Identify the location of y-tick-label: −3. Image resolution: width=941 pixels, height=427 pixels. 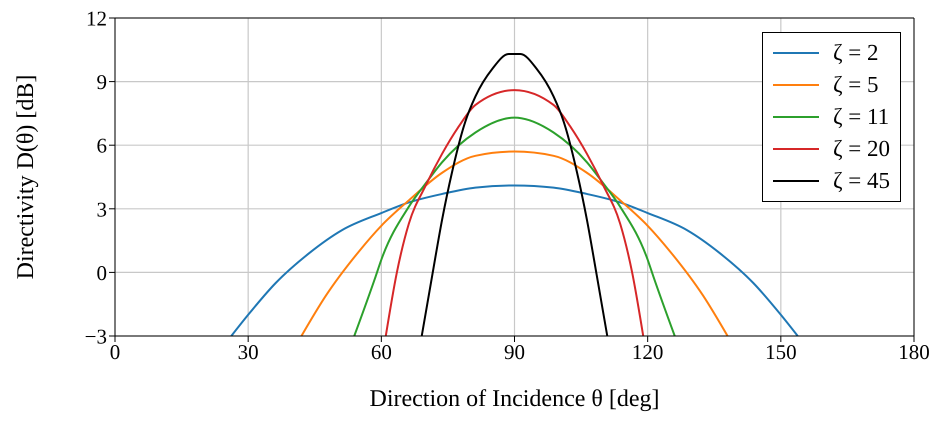
(95, 336).